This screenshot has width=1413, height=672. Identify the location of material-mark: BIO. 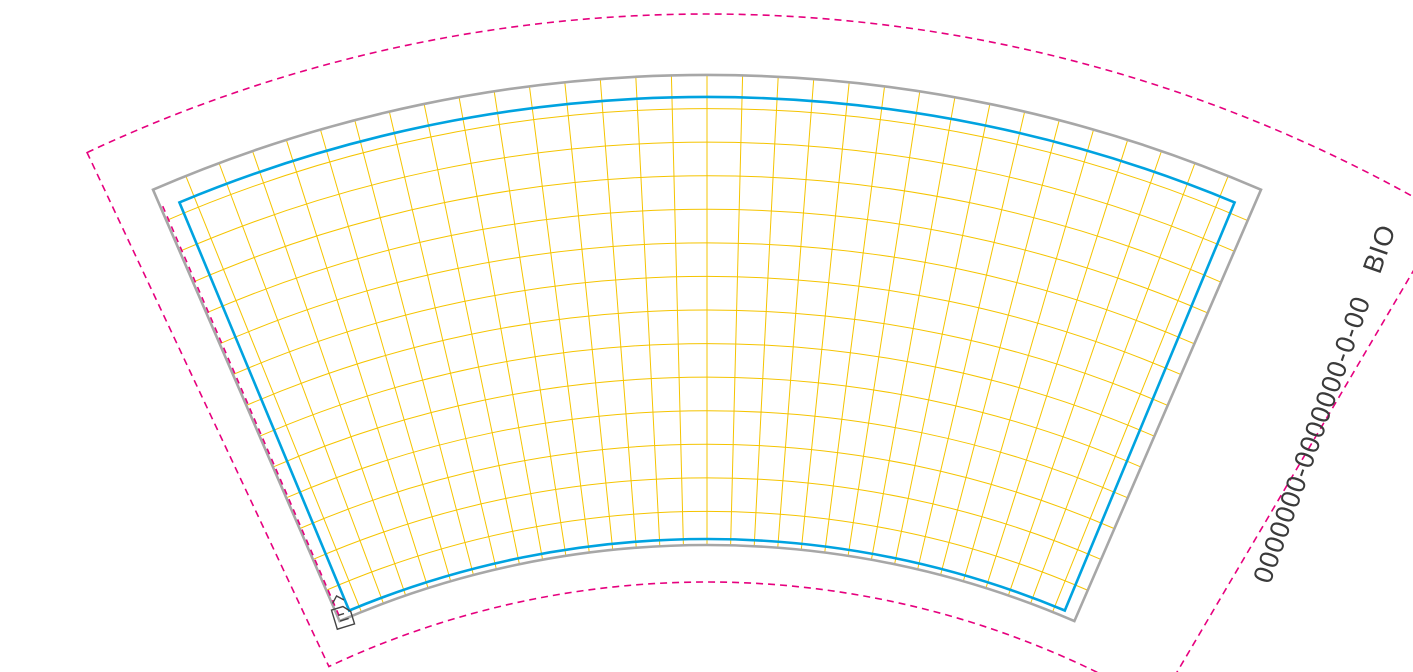
(1379, 248).